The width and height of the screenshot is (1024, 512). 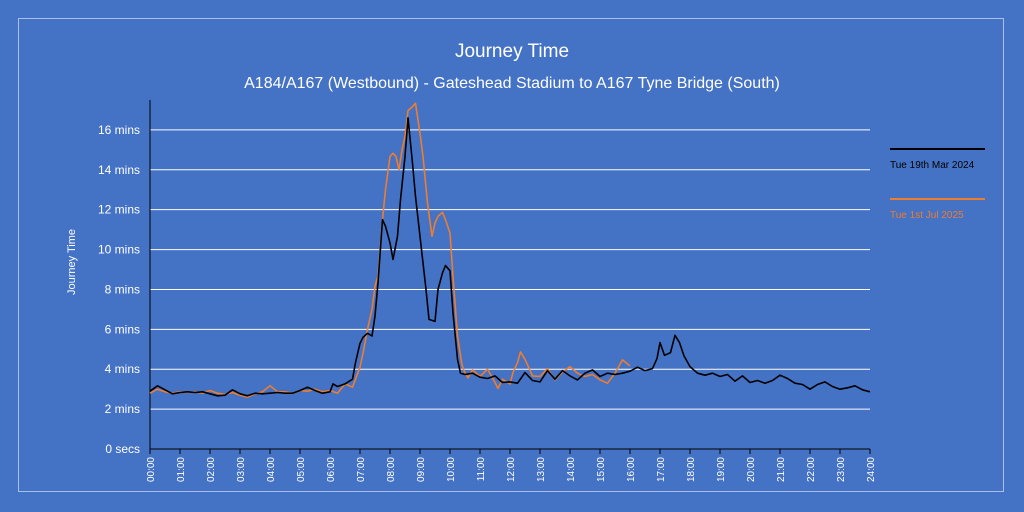 What do you see at coordinates (391, 469) in the screenshot?
I see `x-tick-label: 08:00` at bounding box center [391, 469].